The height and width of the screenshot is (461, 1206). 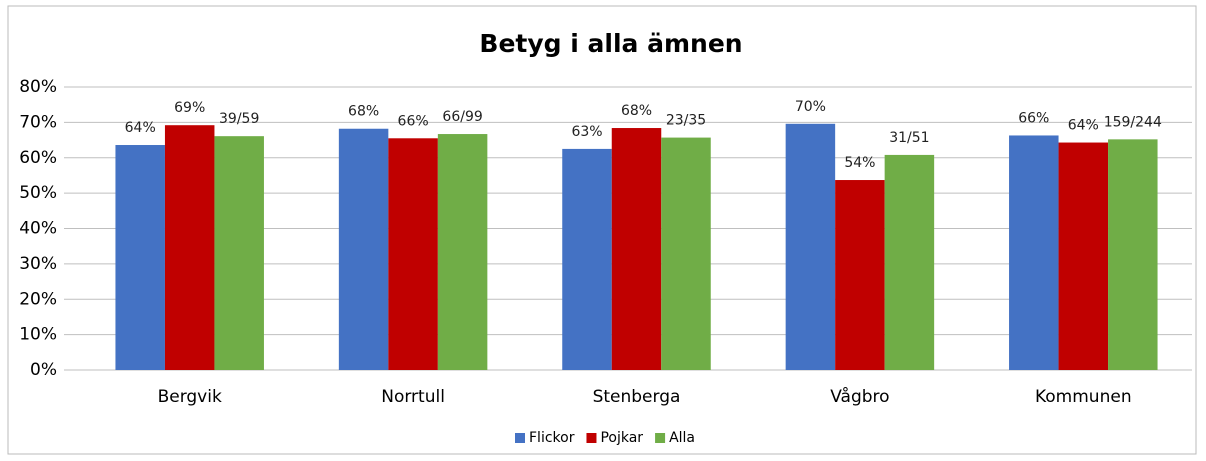 What do you see at coordinates (552, 438) in the screenshot?
I see `legend-label: Flickor` at bounding box center [552, 438].